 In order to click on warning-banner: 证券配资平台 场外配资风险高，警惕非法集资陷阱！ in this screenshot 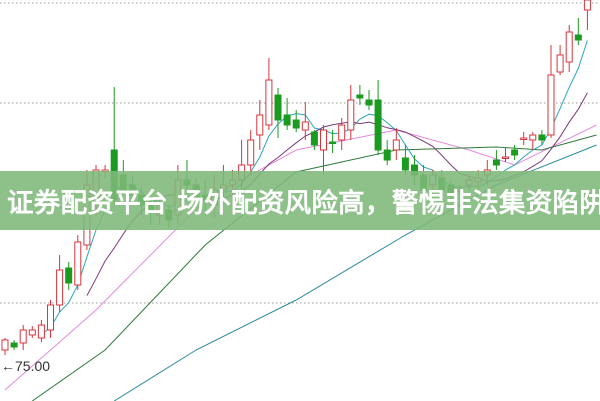, I will do `click(300, 200)`.